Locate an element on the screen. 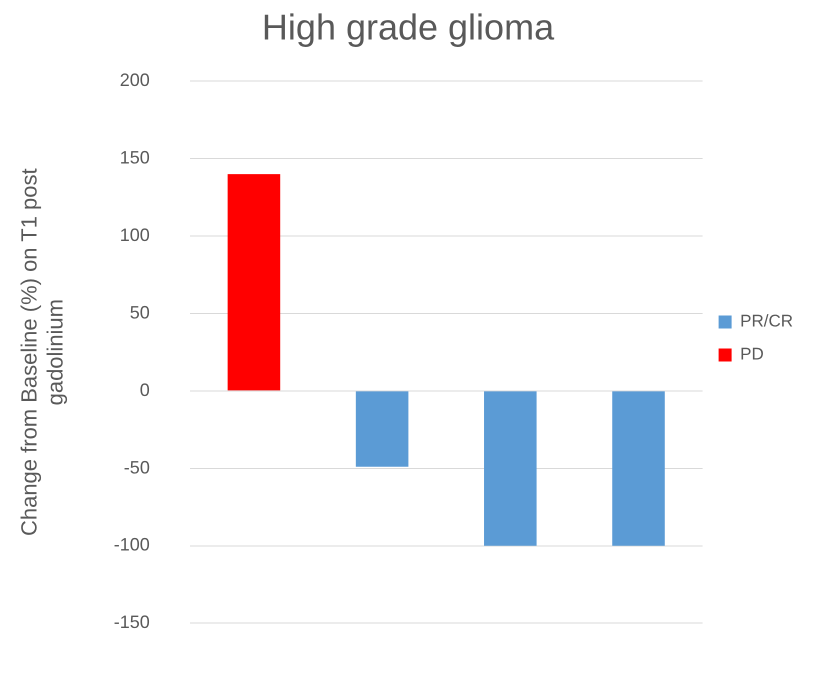 This screenshot has width=831, height=682. legend-label: PR/CR is located at coordinates (767, 321).